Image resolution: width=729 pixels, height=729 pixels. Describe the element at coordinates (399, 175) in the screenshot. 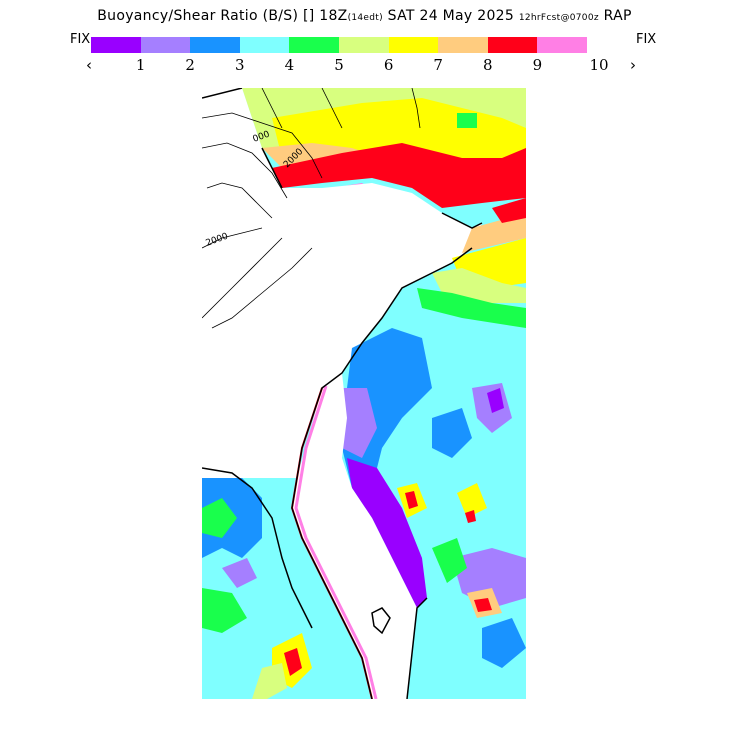

I see `zone-north-level8` at that location.